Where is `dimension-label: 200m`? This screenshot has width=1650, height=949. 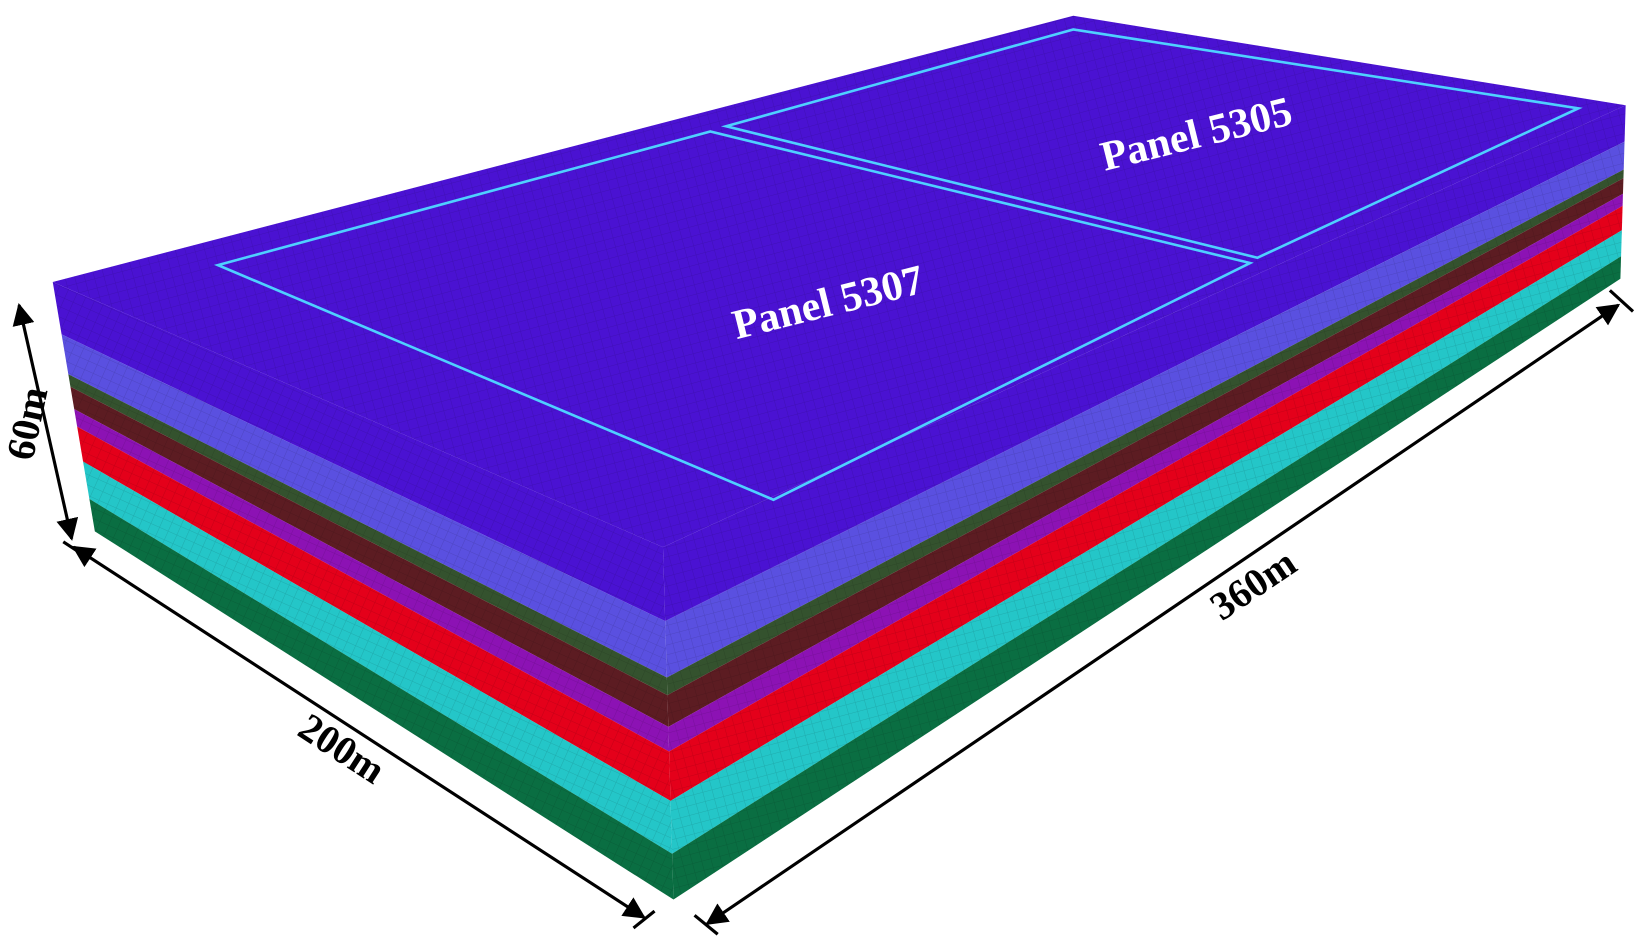
dimension-label: 200m is located at coordinates (342, 748).